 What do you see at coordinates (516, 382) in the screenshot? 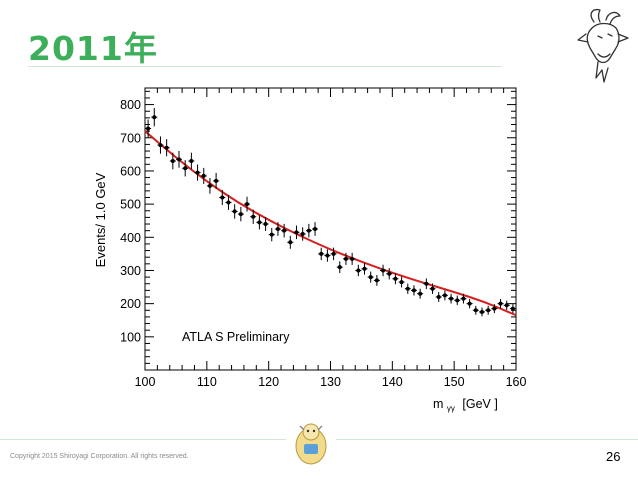
I see `x-tick-label: 160` at bounding box center [516, 382].